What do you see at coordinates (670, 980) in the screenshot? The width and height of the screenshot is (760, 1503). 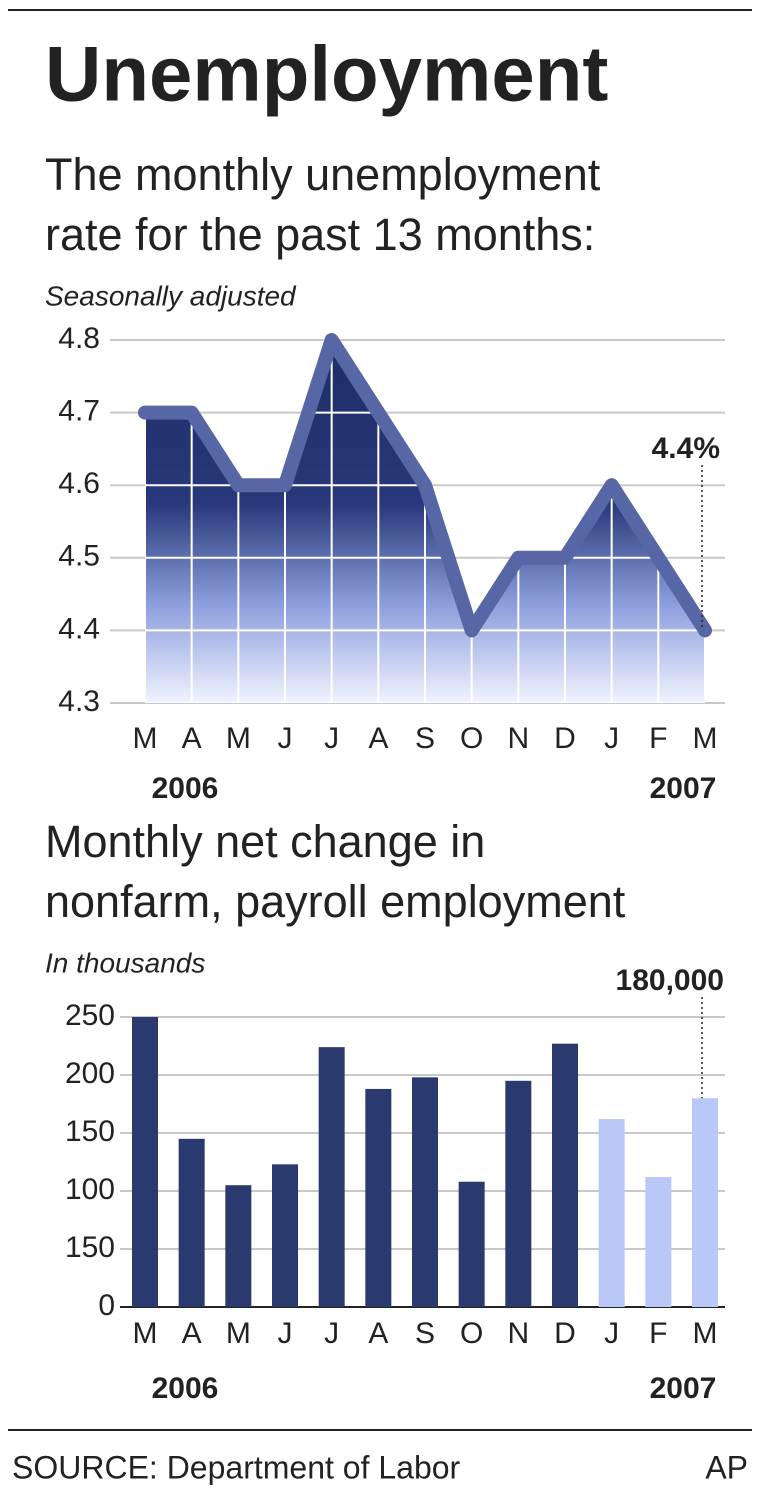 I see `value-label: 180,000` at bounding box center [670, 980].